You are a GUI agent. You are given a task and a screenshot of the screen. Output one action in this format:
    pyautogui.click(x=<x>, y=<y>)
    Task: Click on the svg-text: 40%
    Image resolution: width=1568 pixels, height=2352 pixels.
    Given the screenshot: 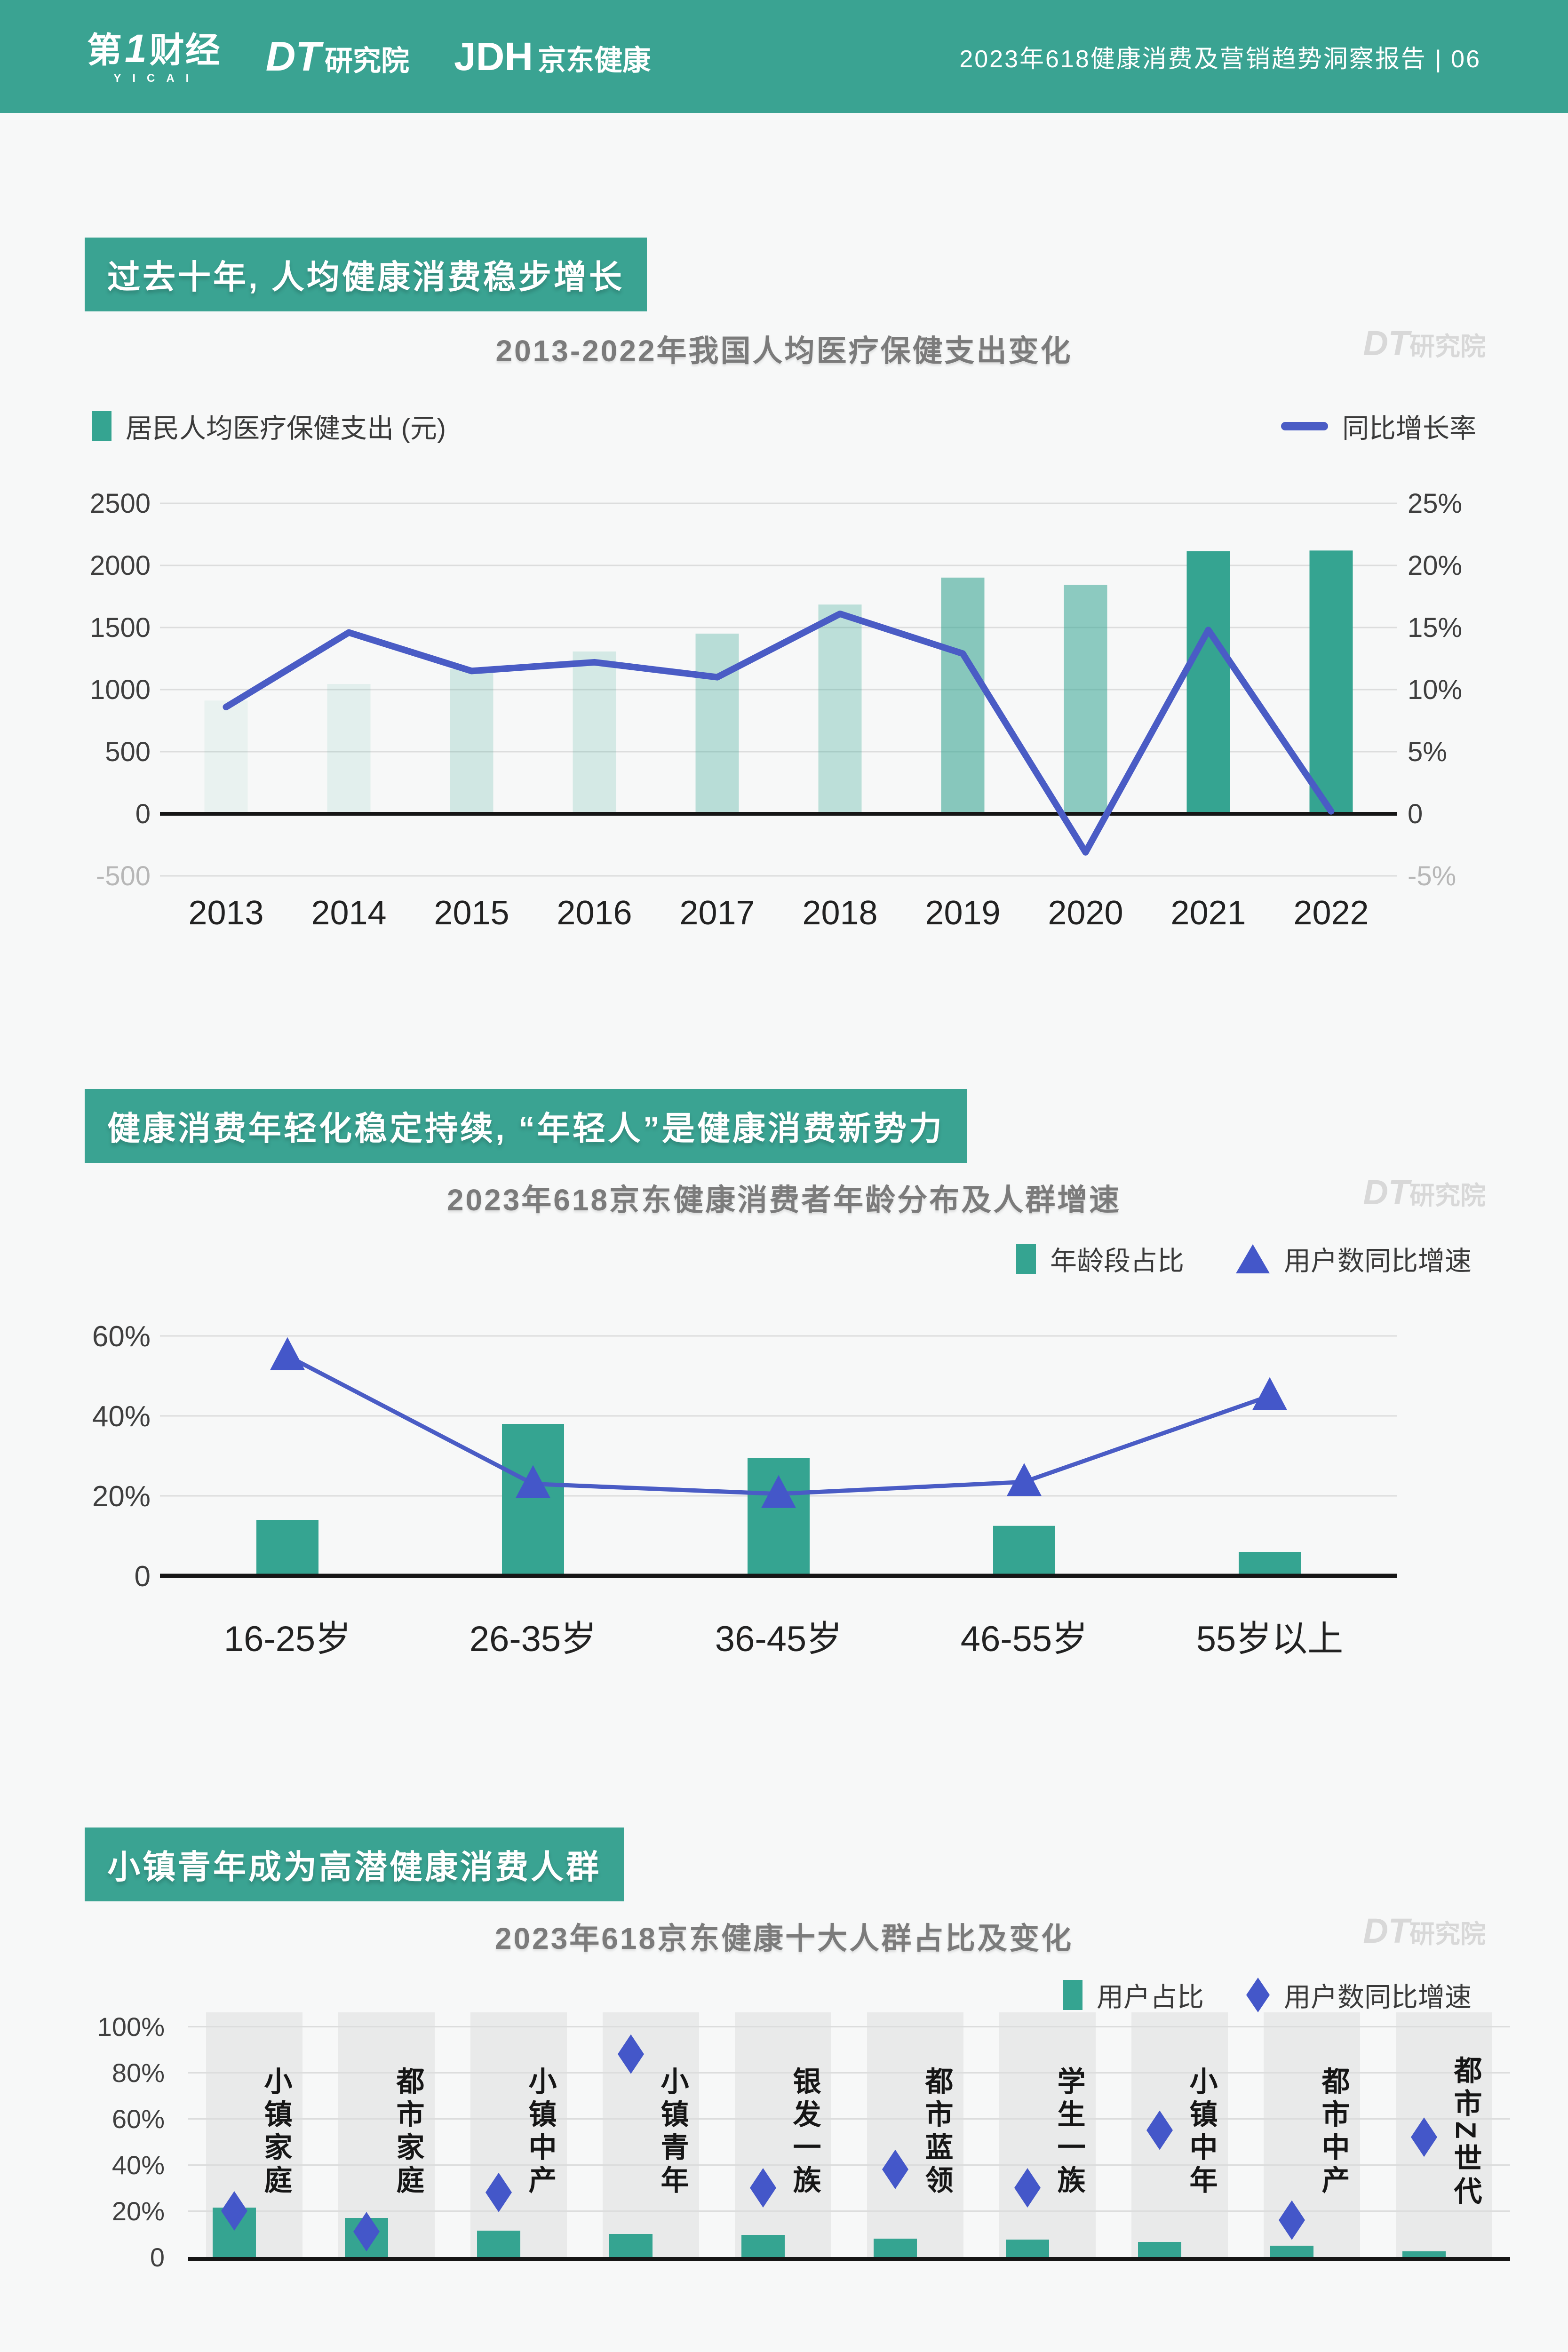 What is the action you would take?
    pyautogui.click(x=121, y=1416)
    